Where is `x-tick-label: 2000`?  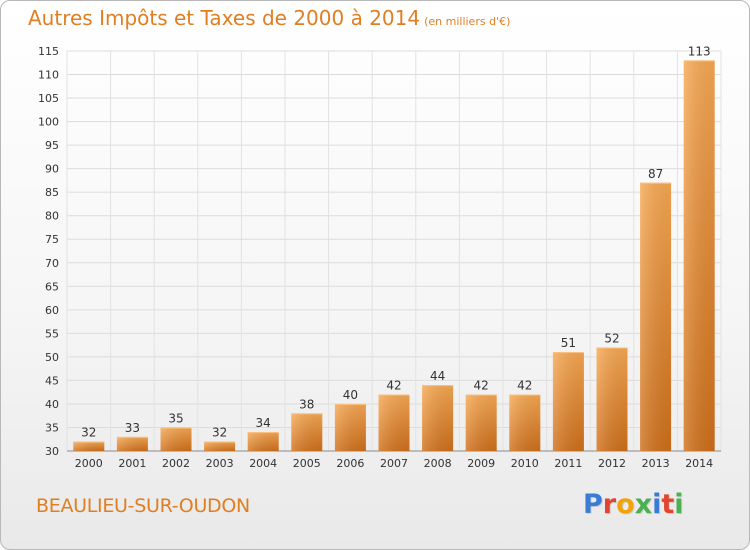
x-tick-label: 2000 is located at coordinates (89, 463).